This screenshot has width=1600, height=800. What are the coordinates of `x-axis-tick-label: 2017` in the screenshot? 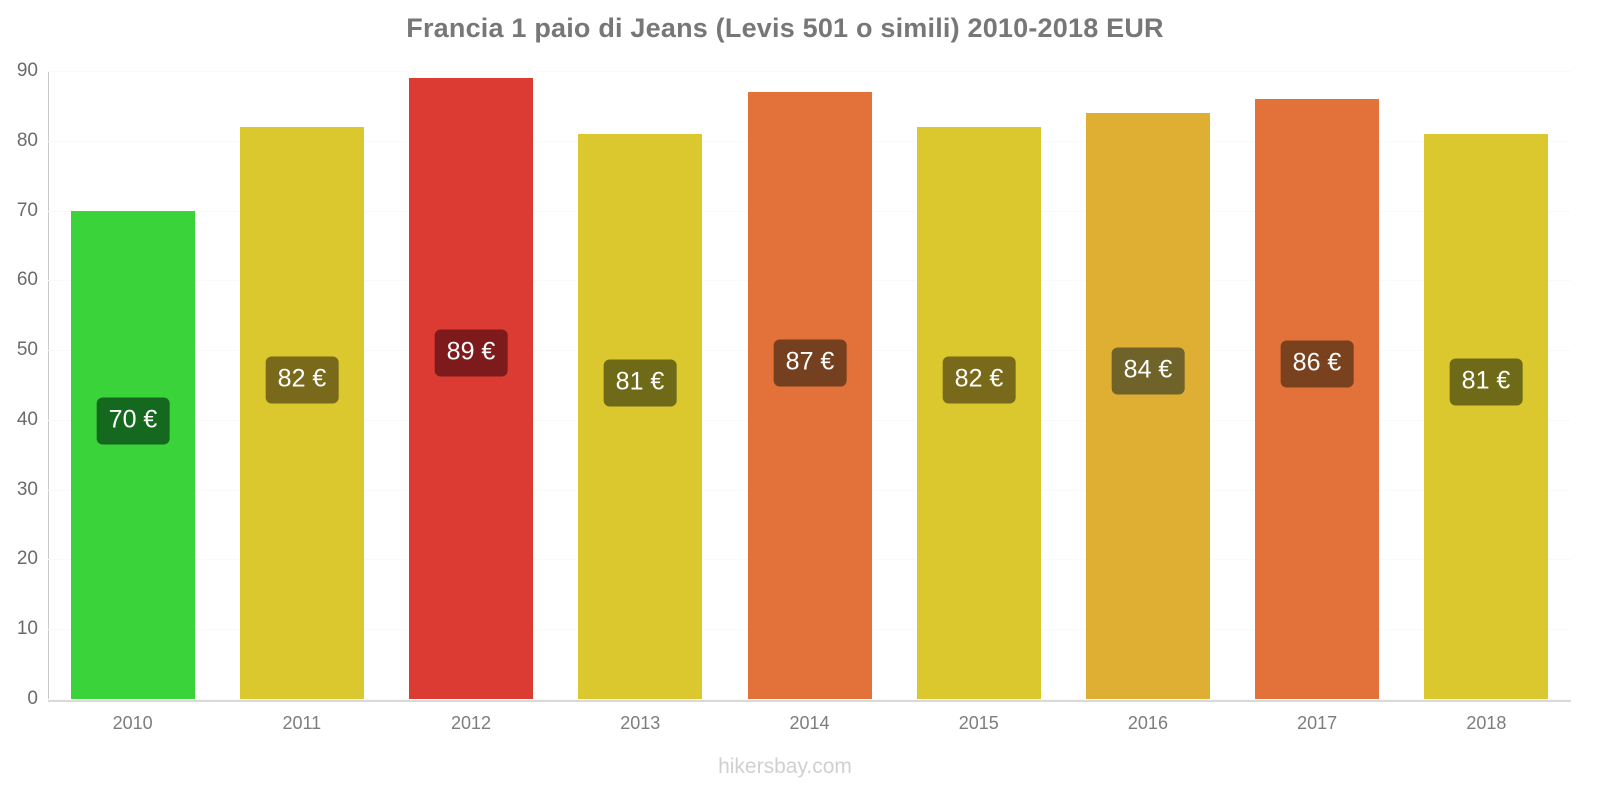 It's located at (1317, 723).